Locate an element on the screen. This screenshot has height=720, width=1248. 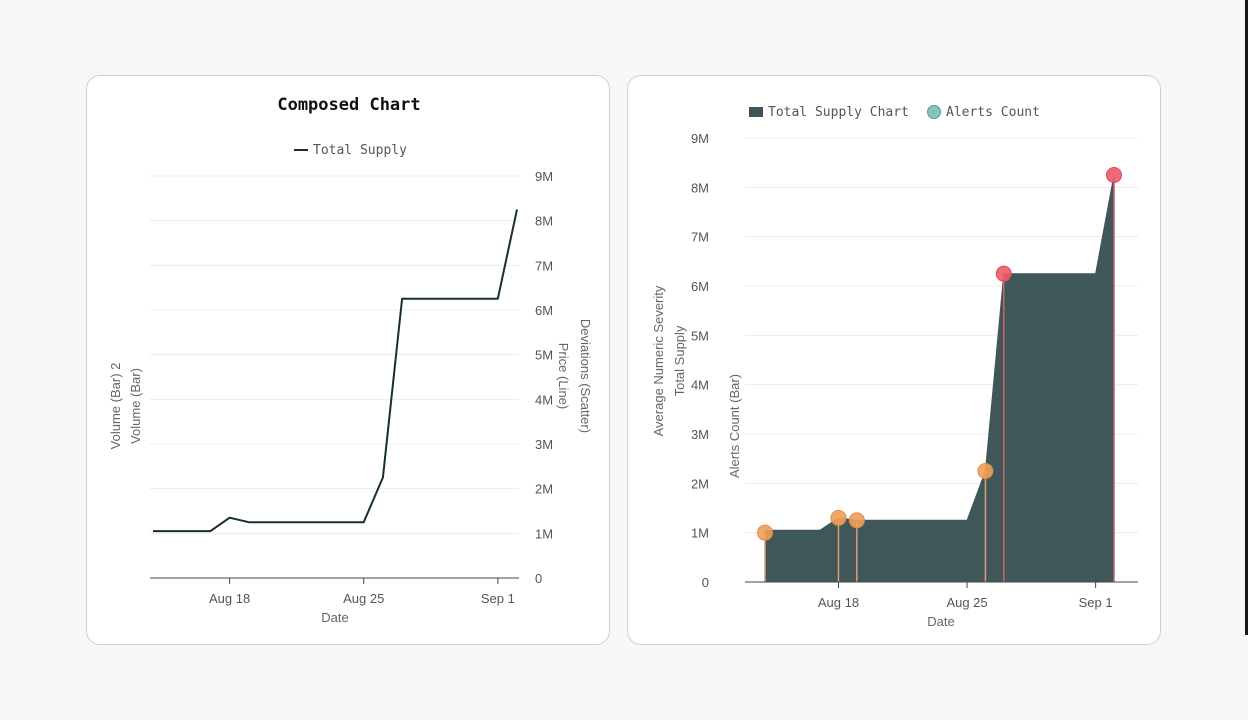
series-total-supply is located at coordinates (335, 371).